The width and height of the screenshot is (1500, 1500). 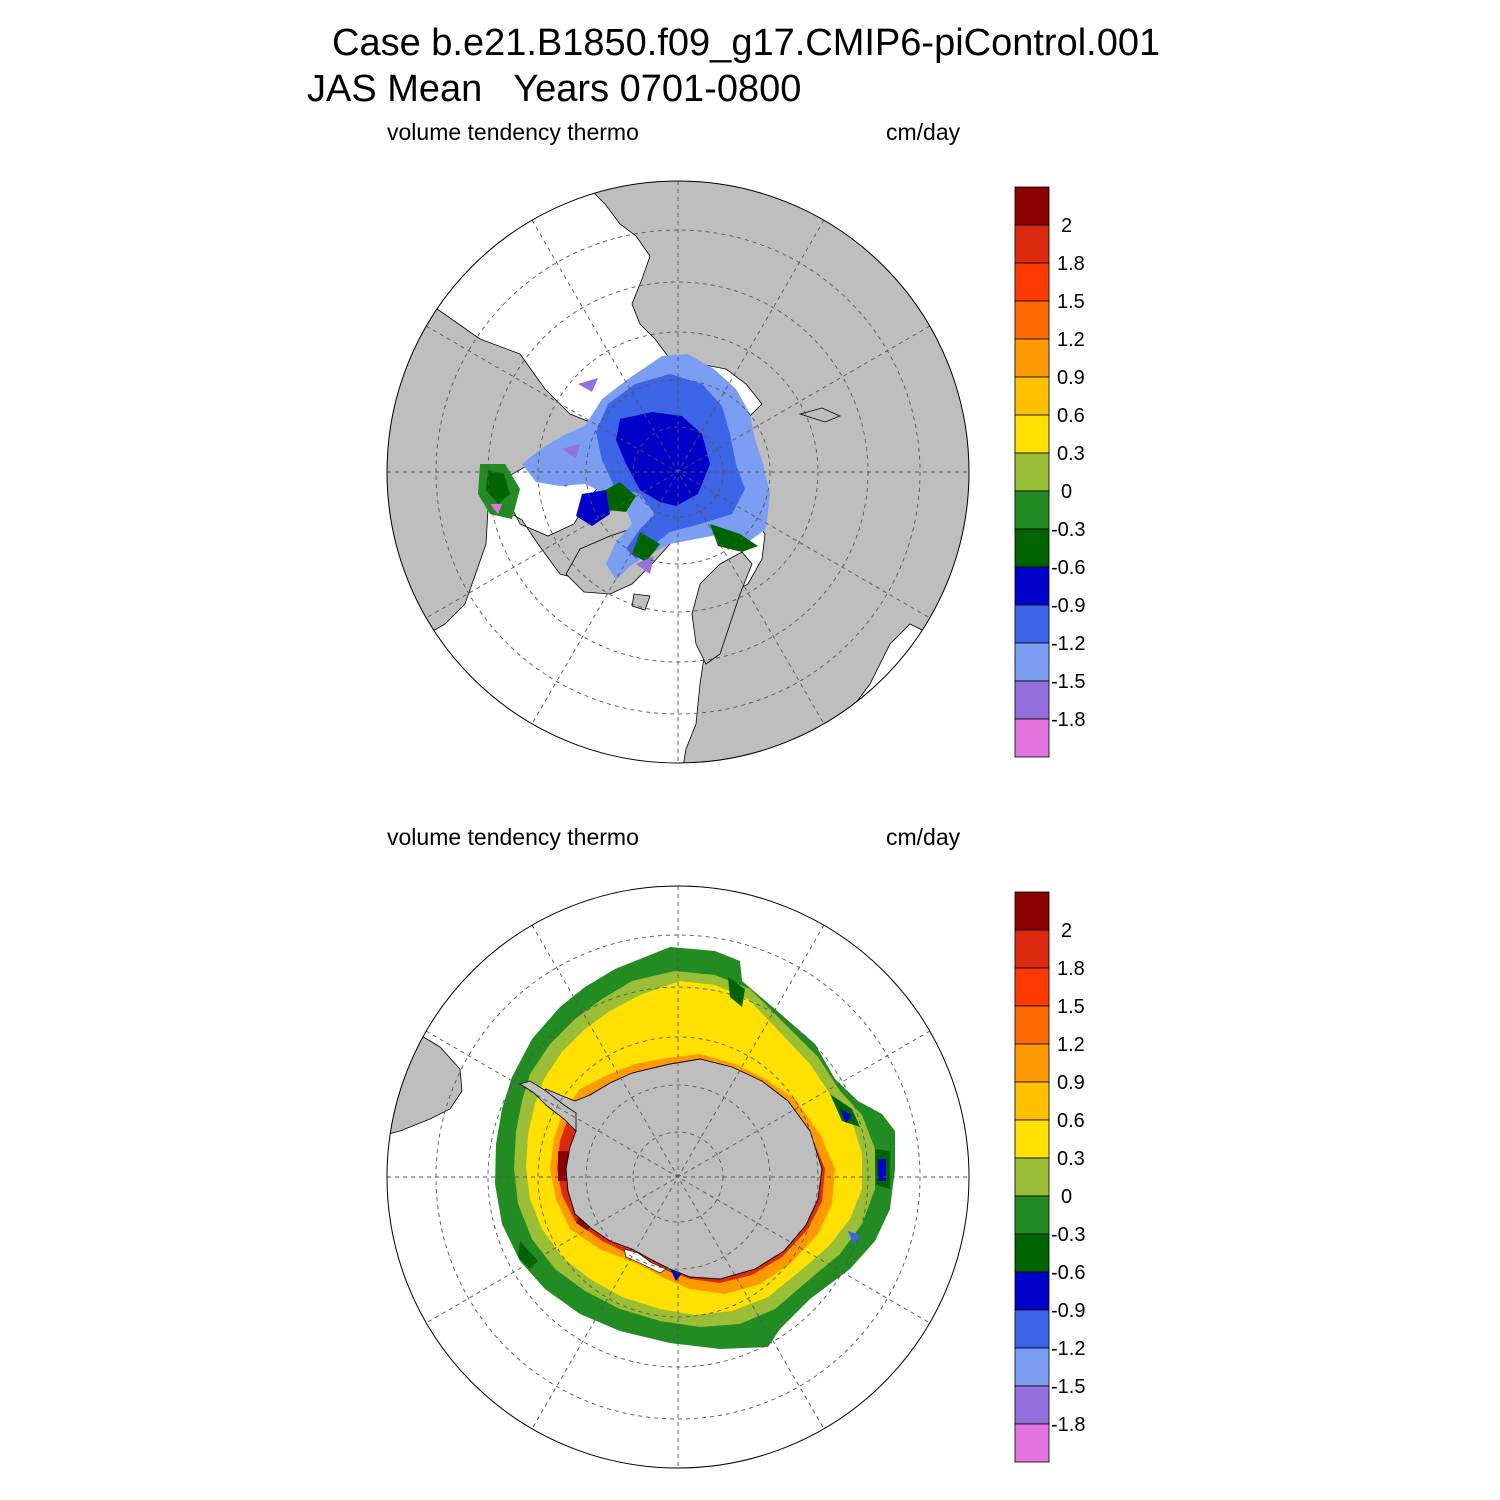 What do you see at coordinates (681, 1169) in the screenshot?
I see `antarctica-land` at bounding box center [681, 1169].